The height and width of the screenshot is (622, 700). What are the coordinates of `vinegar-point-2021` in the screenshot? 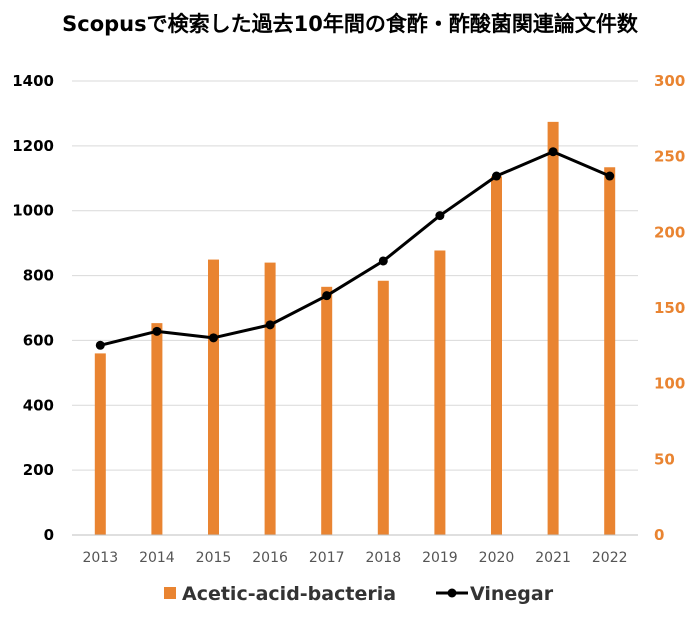 It's located at (553, 152).